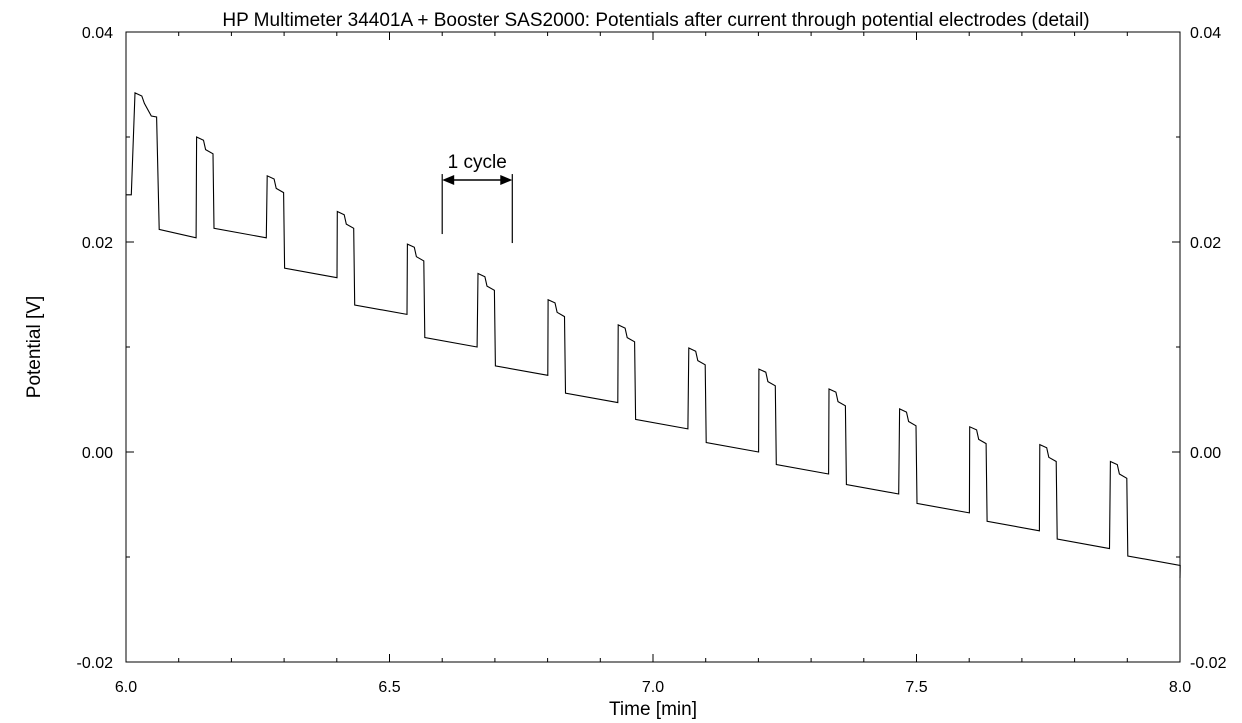 The height and width of the screenshot is (723, 1242). I want to click on annotation-arrowhead-right, so click(506, 180).